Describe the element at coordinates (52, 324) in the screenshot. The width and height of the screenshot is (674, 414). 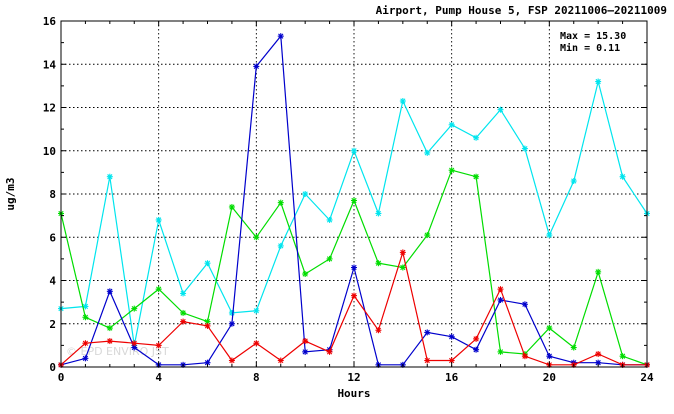
I see `y-tick-label: 2` at that location.